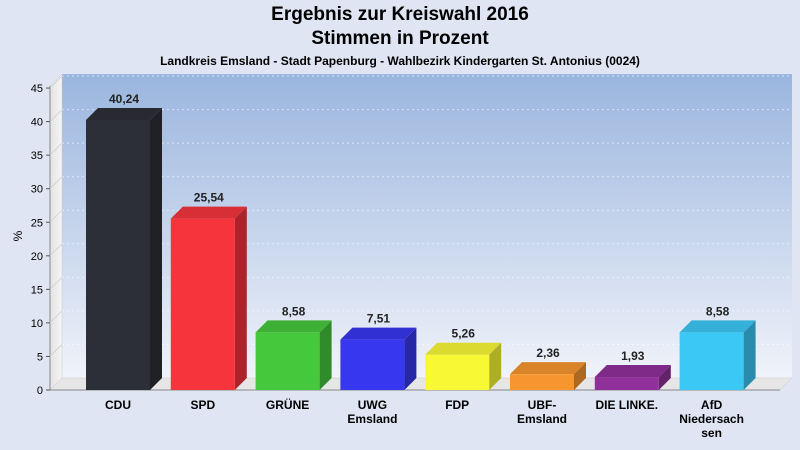 This screenshot has height=450, width=800. Describe the element at coordinates (457, 405) in the screenshot. I see `x-category-label: FDP` at that location.